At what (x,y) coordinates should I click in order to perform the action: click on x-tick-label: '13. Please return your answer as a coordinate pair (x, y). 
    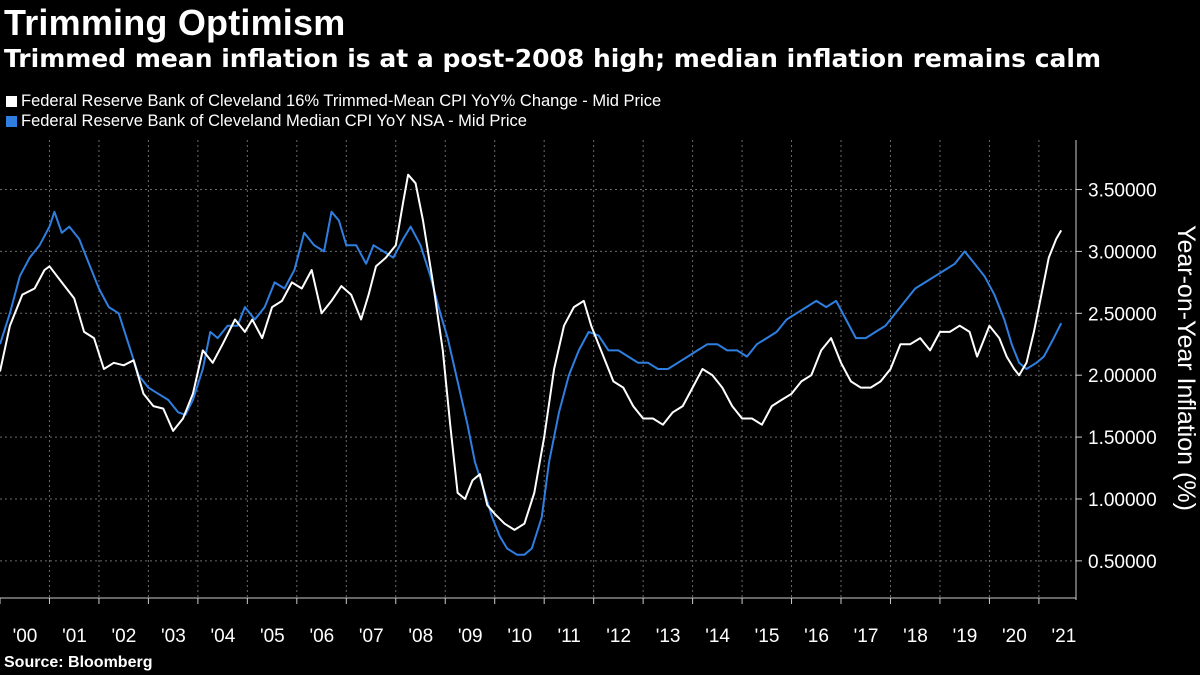
    Looking at the image, I should click on (668, 636).